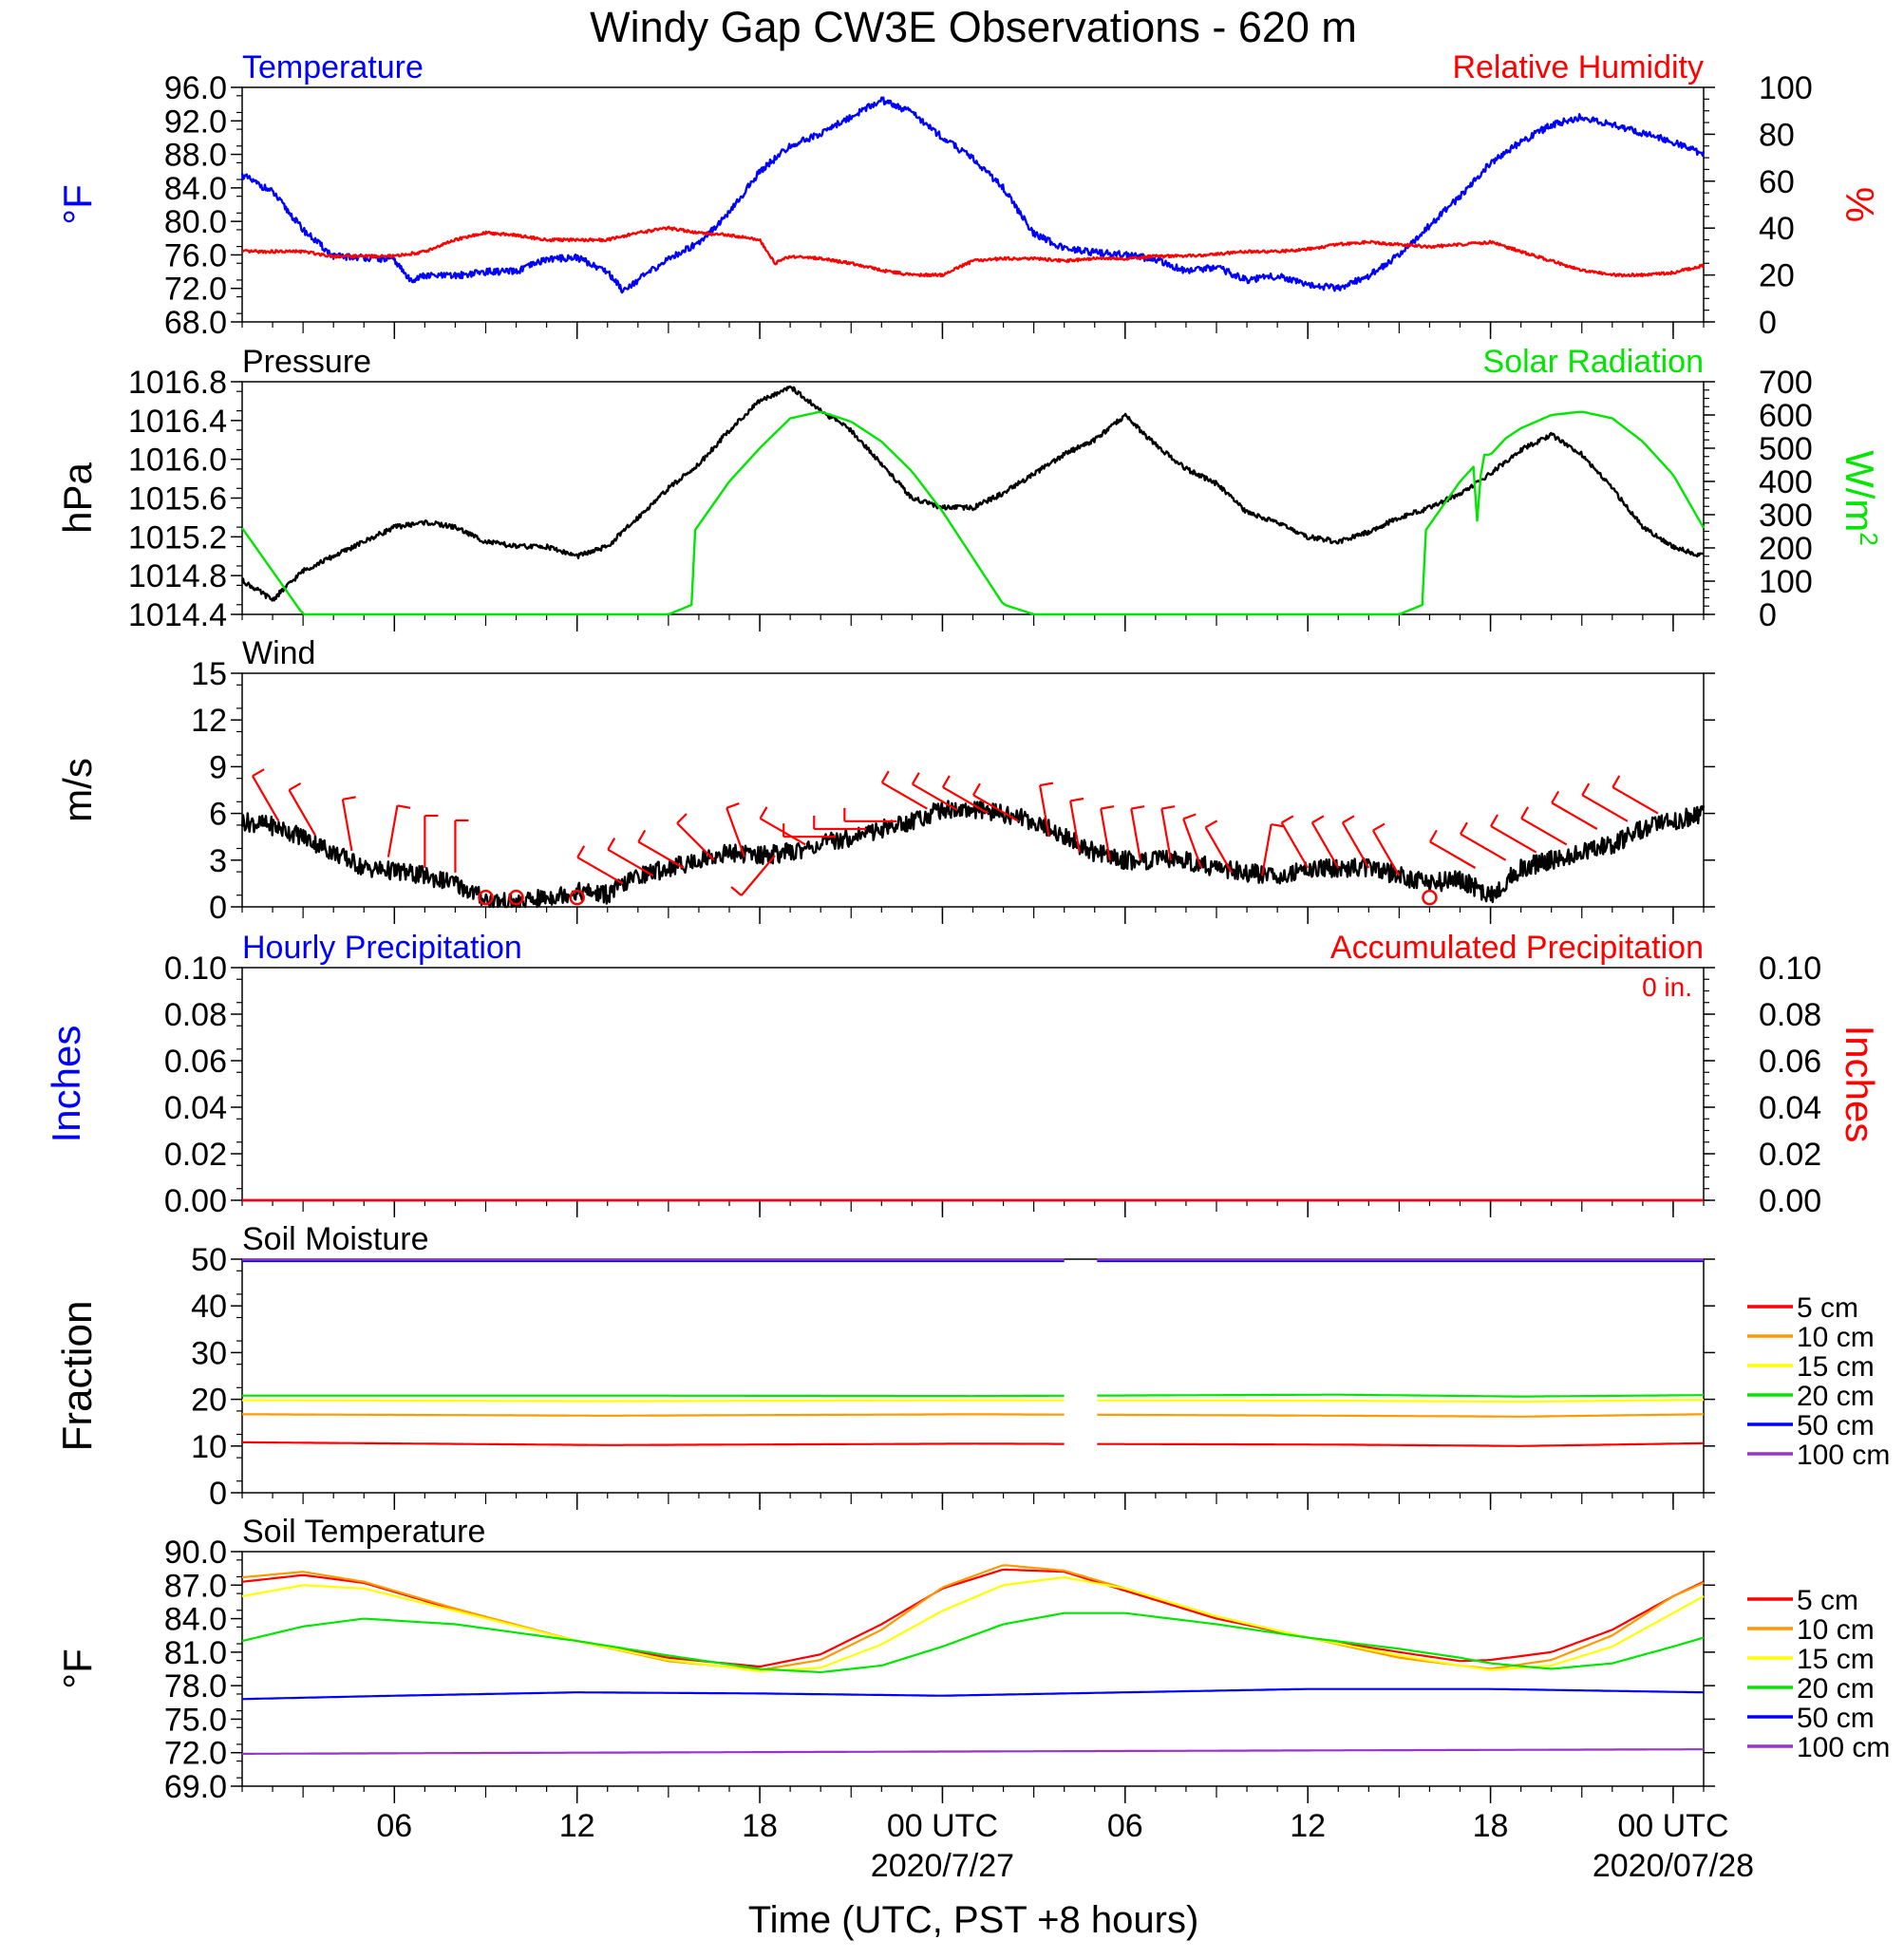 The image size is (1904, 1959). I want to click on y-tick-label-left: 0.00, so click(196, 1201).